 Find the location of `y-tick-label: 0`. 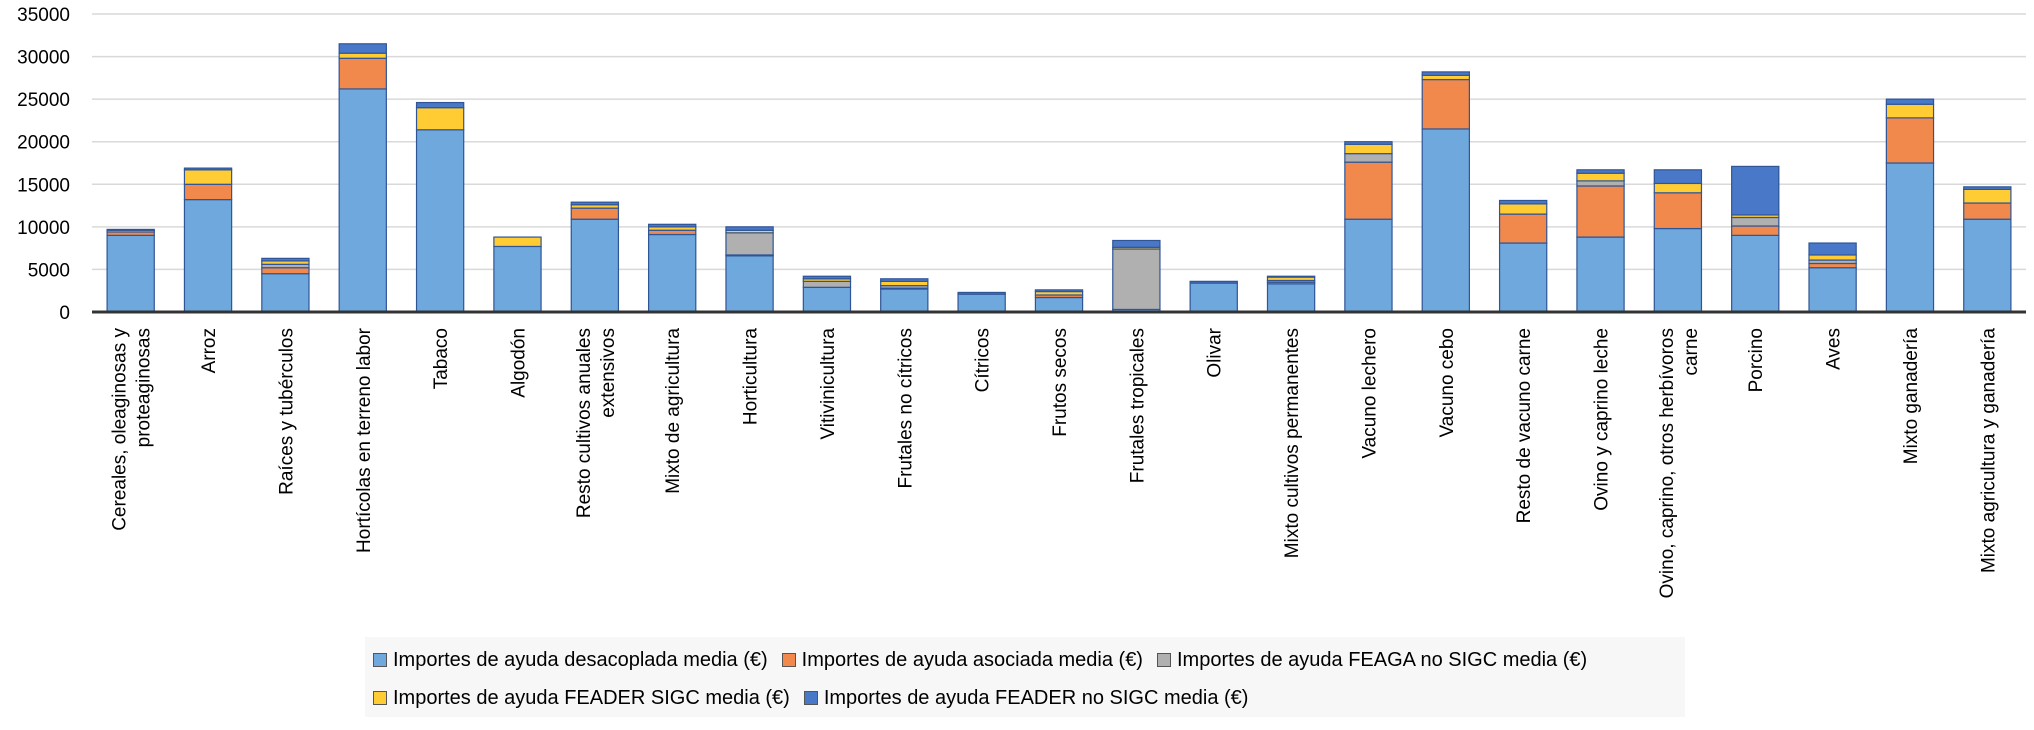

y-tick-label: 0 is located at coordinates (64, 313).